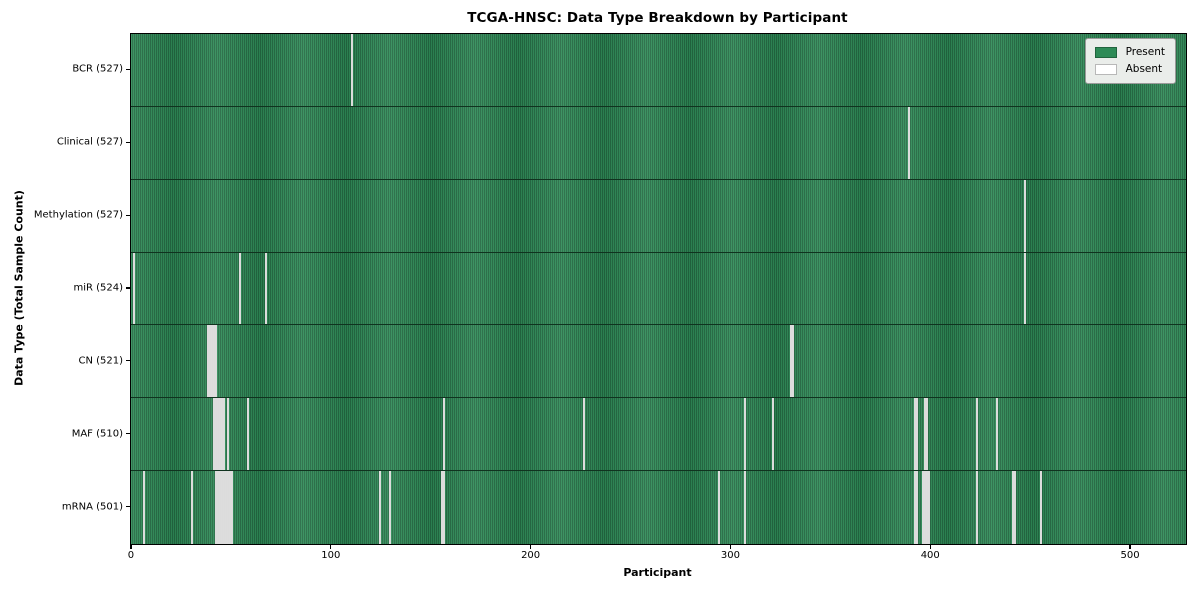  I want to click on x-tick-label: 400, so click(930, 555).